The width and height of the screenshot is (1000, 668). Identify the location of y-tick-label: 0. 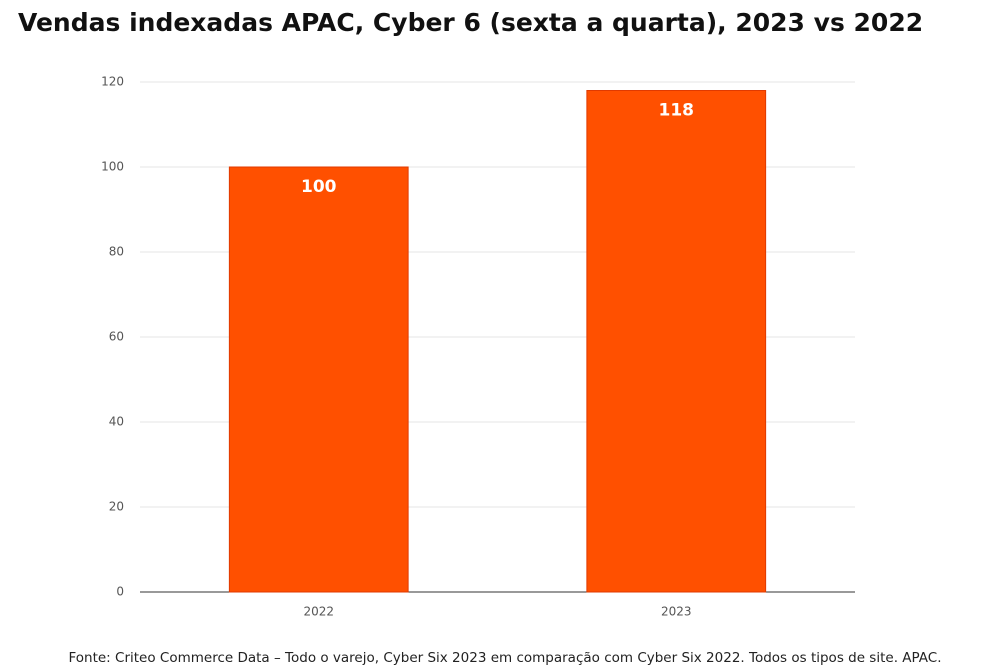
(120, 592).